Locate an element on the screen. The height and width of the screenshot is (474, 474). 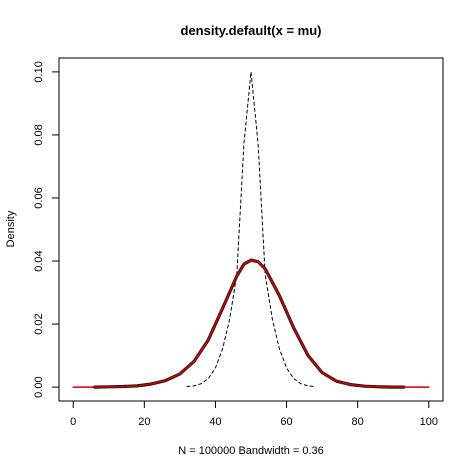
x-tick-label: 20 is located at coordinates (144, 422).